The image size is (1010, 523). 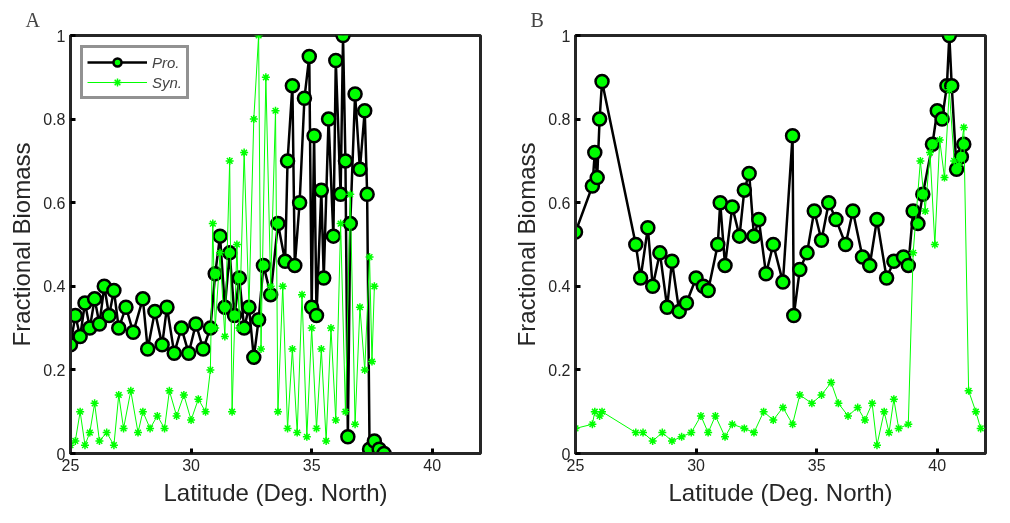 What do you see at coordinates (166, 62) in the screenshot?
I see `legend-label: Pro.` at bounding box center [166, 62].